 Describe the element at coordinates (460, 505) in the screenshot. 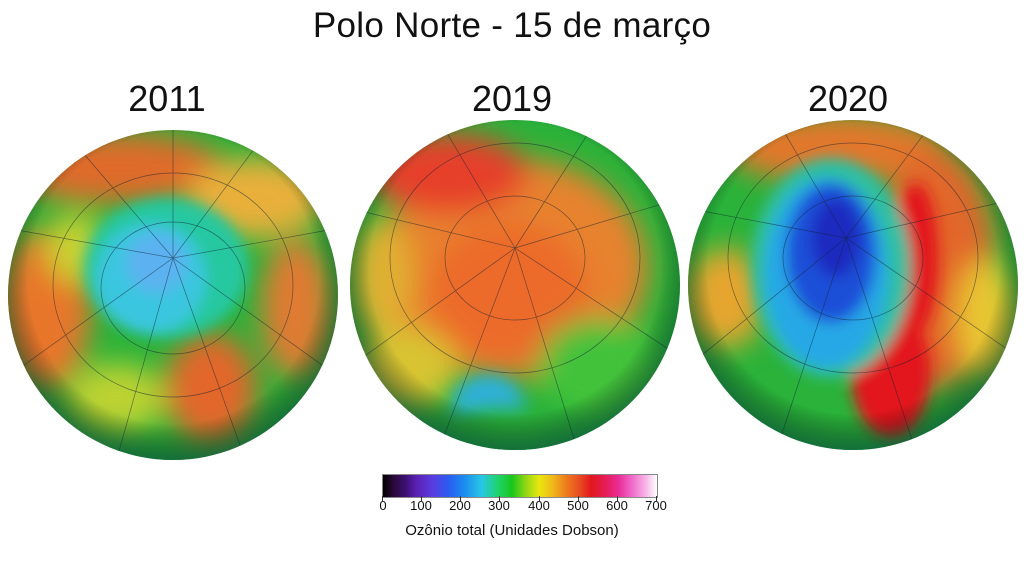

I see `tick-label: 200` at that location.